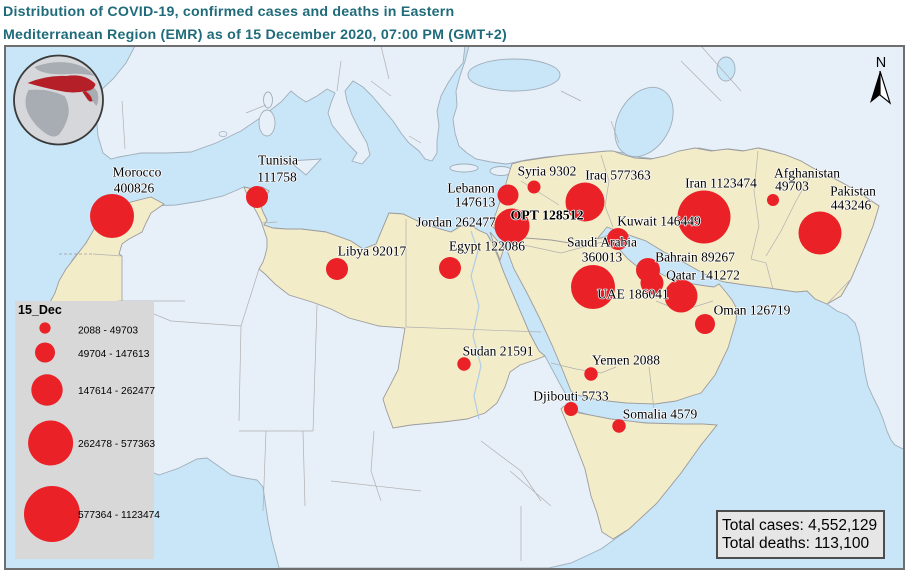 This screenshot has width=909, height=573. I want to click on svg-text: 147614 - 262477, so click(116, 391).